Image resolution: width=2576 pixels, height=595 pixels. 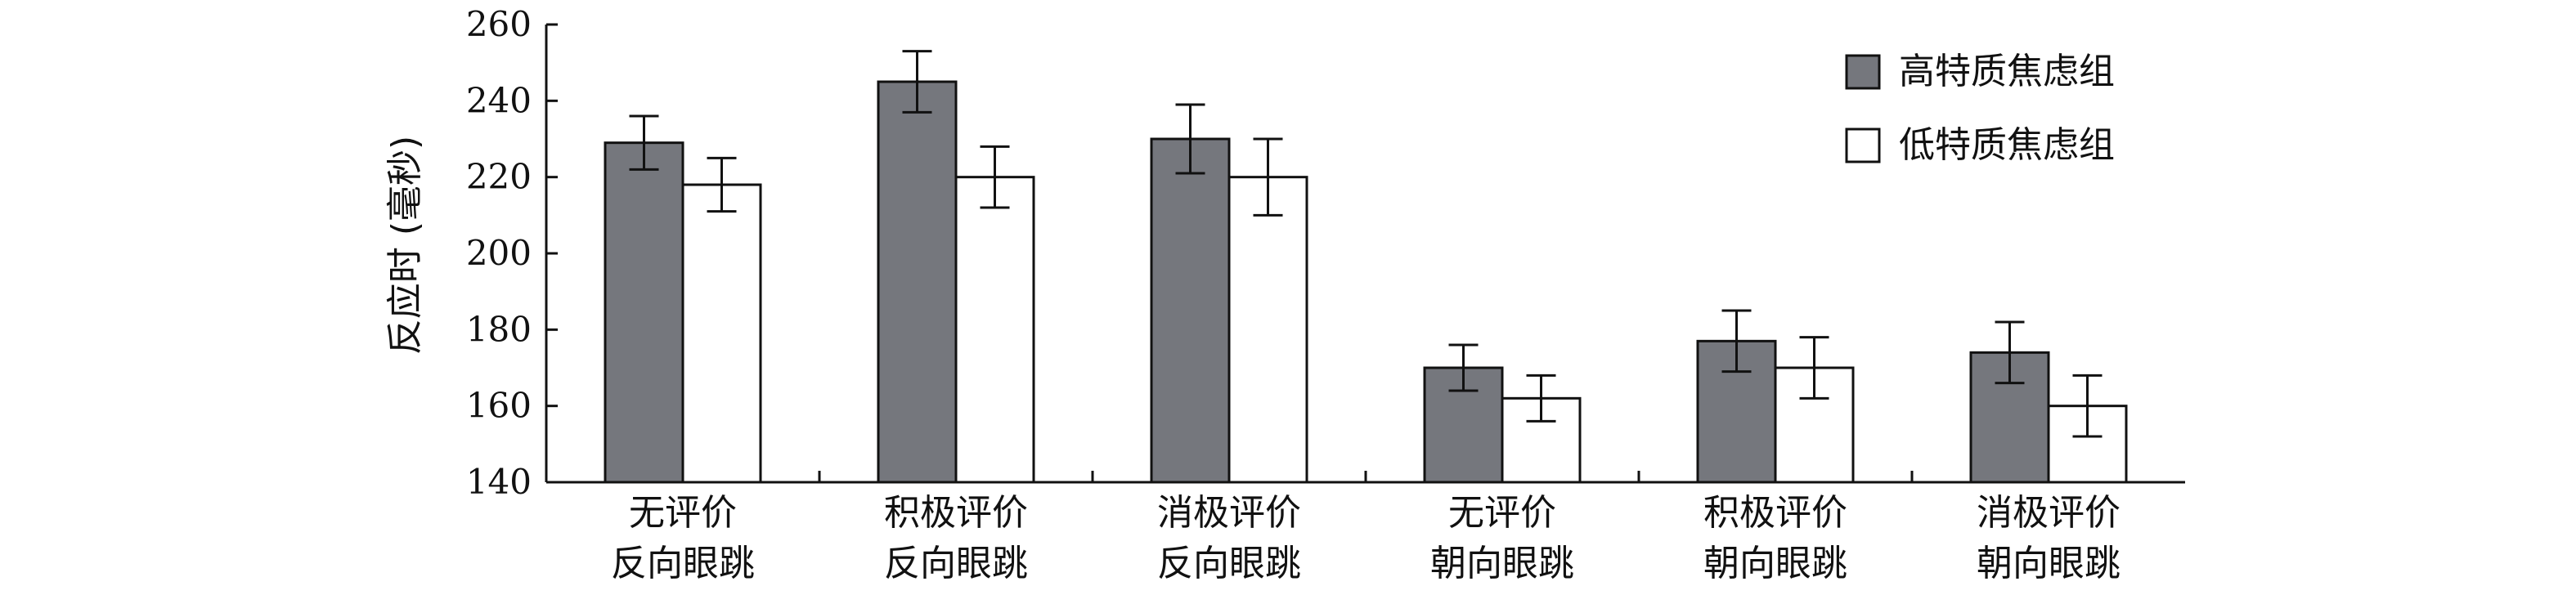 What do you see at coordinates (499, 406) in the screenshot?
I see `y-tick-label: 160` at bounding box center [499, 406].